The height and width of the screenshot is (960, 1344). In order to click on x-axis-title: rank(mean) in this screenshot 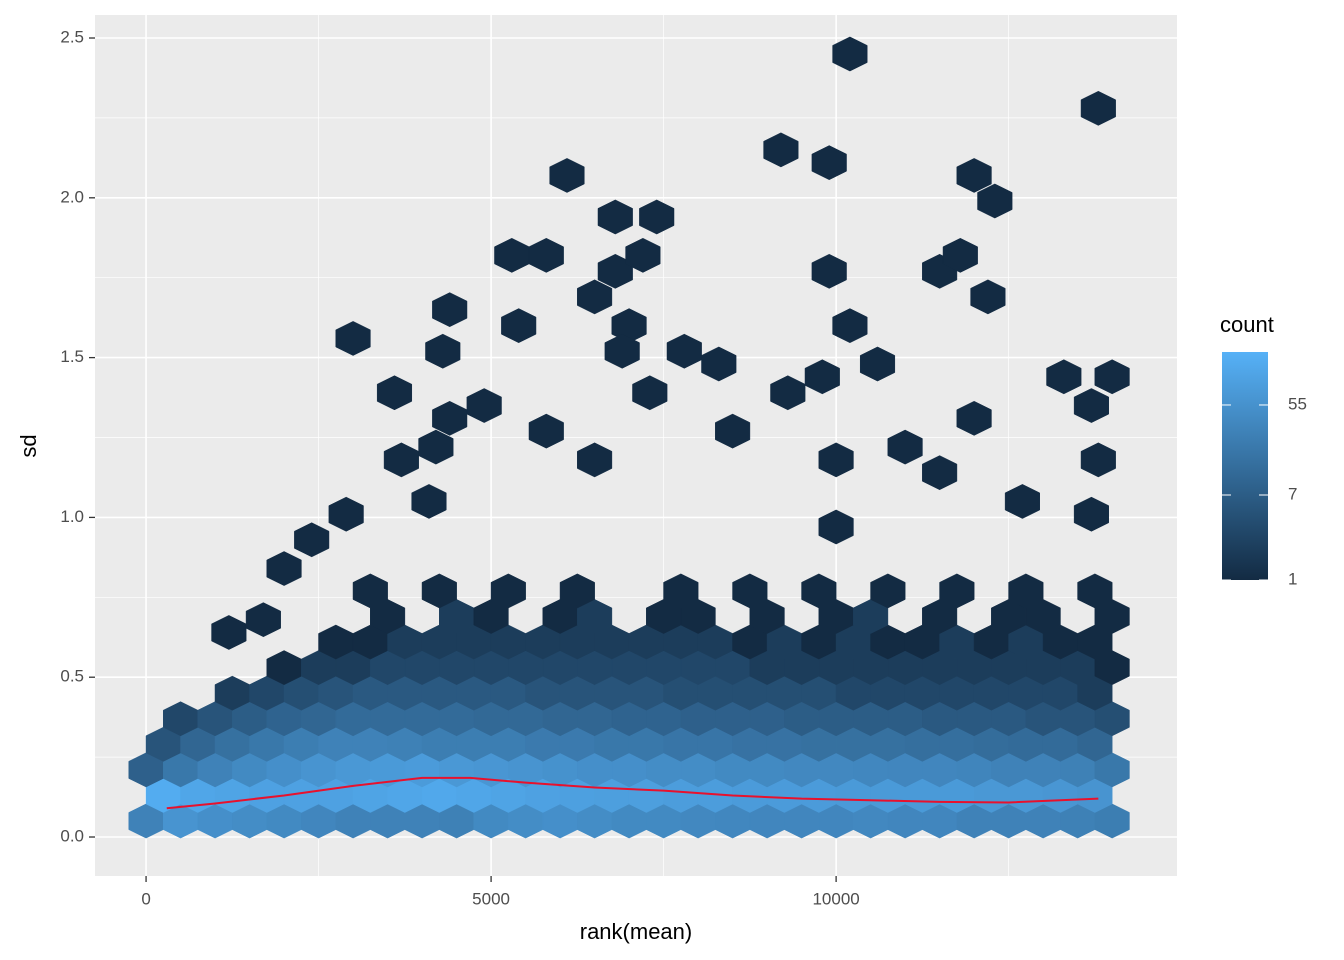, I will do `click(636, 931)`.